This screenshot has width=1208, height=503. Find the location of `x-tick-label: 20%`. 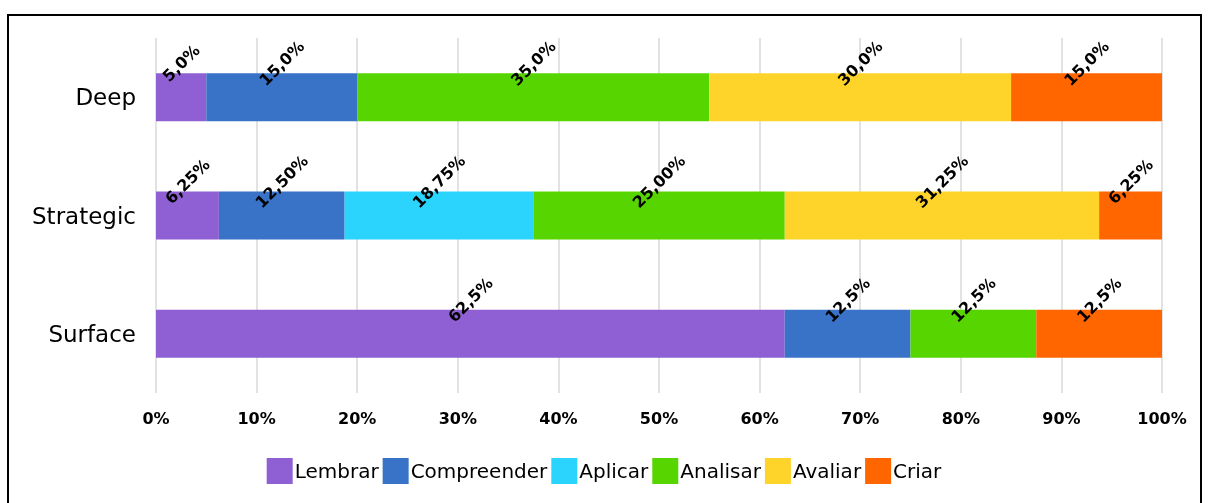

x-tick-label: 20% is located at coordinates (357, 418).